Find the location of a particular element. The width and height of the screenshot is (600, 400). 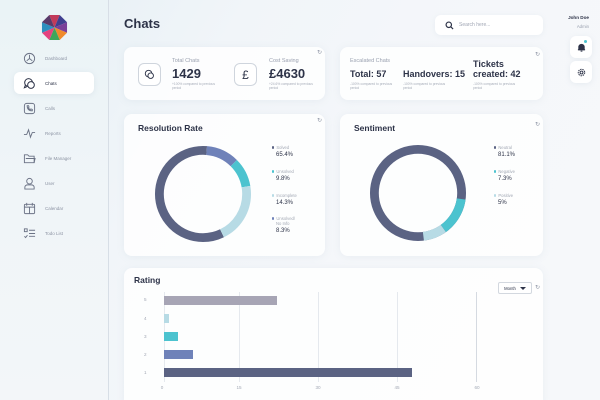

legend-value: 7.3% is located at coordinates (505, 179).